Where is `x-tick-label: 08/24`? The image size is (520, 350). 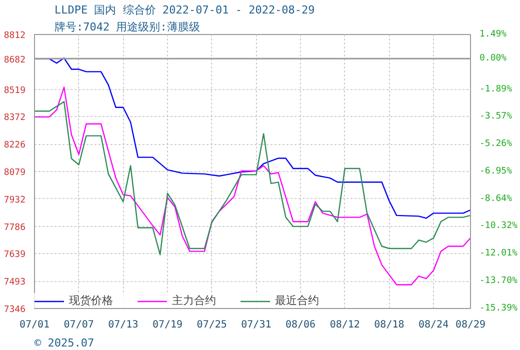 x-tick-label: 08/24 is located at coordinates (433, 325).